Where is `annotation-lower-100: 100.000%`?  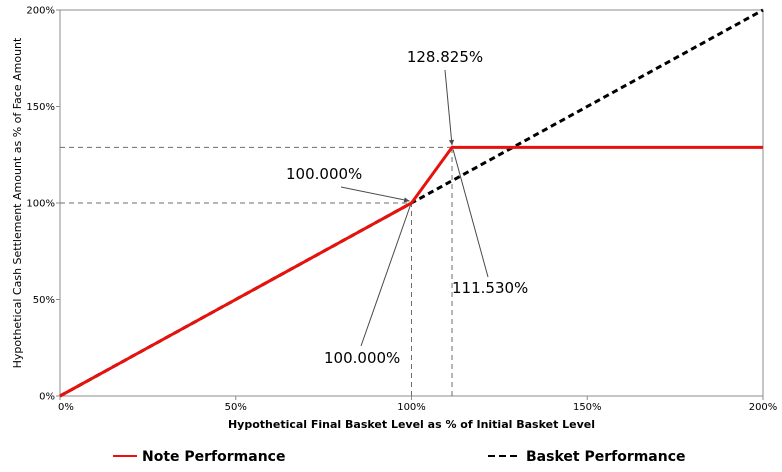
annotation-lower-100: 100.000% is located at coordinates (362, 358).